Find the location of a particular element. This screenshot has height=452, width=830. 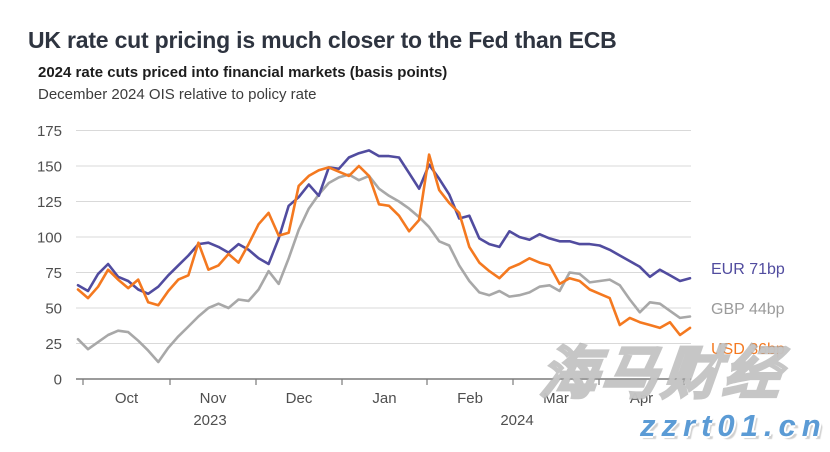

legend-usd-label: USD 36bp is located at coordinates (748, 349).